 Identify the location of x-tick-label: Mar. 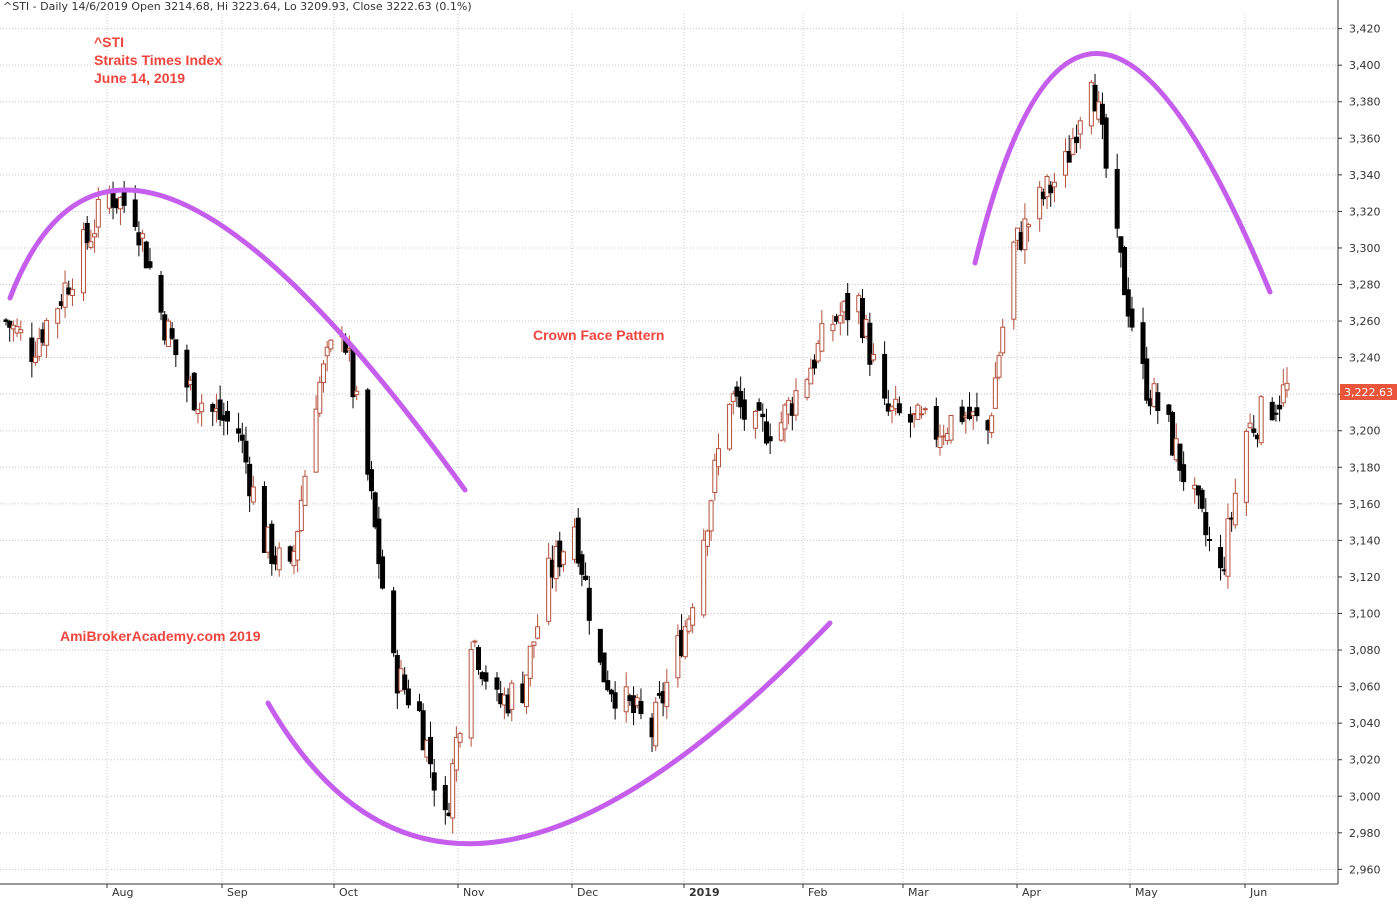
(918, 892).